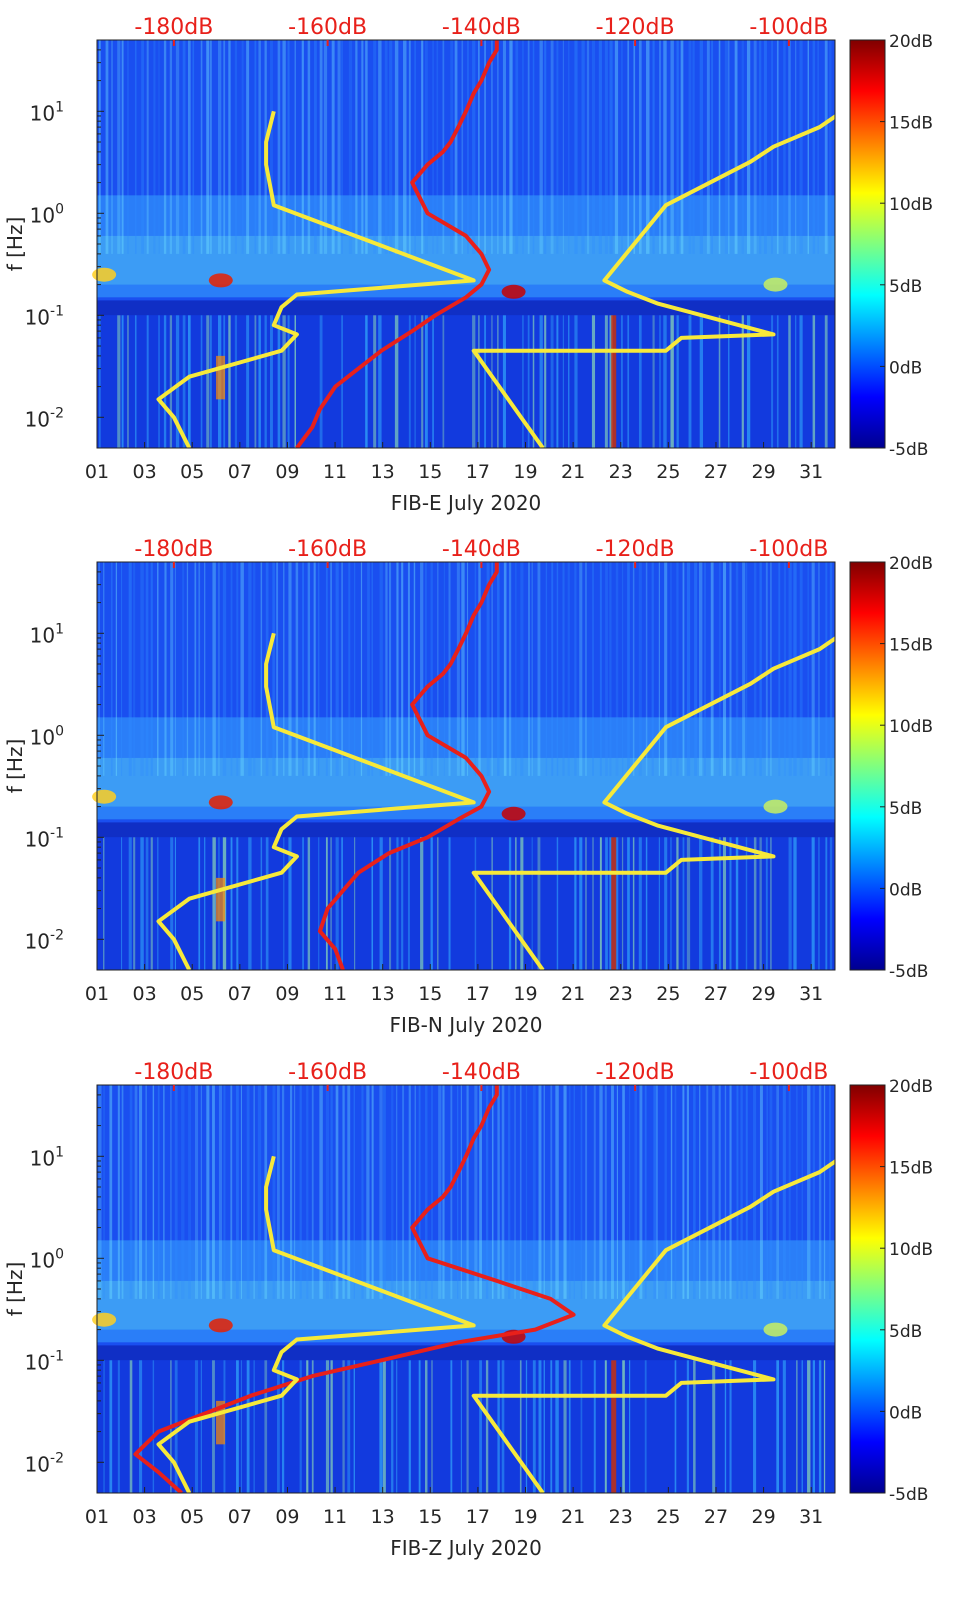 This screenshot has width=962, height=1599. I want to click on x-tick-label: 01, so click(97, 994).